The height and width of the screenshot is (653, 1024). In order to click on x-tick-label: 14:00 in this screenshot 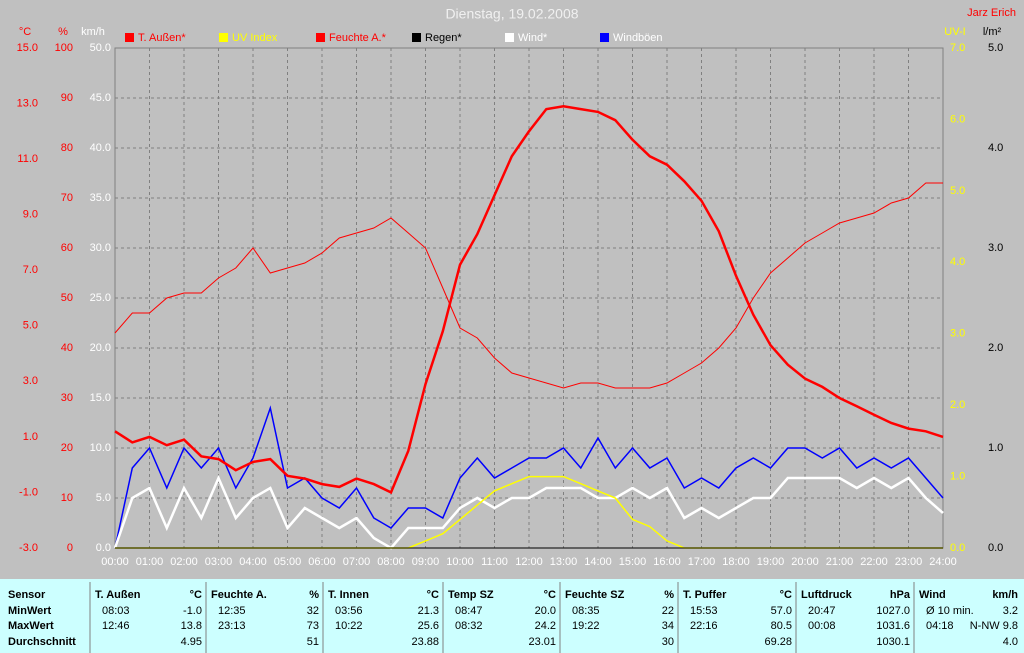, I will do `click(598, 562)`.